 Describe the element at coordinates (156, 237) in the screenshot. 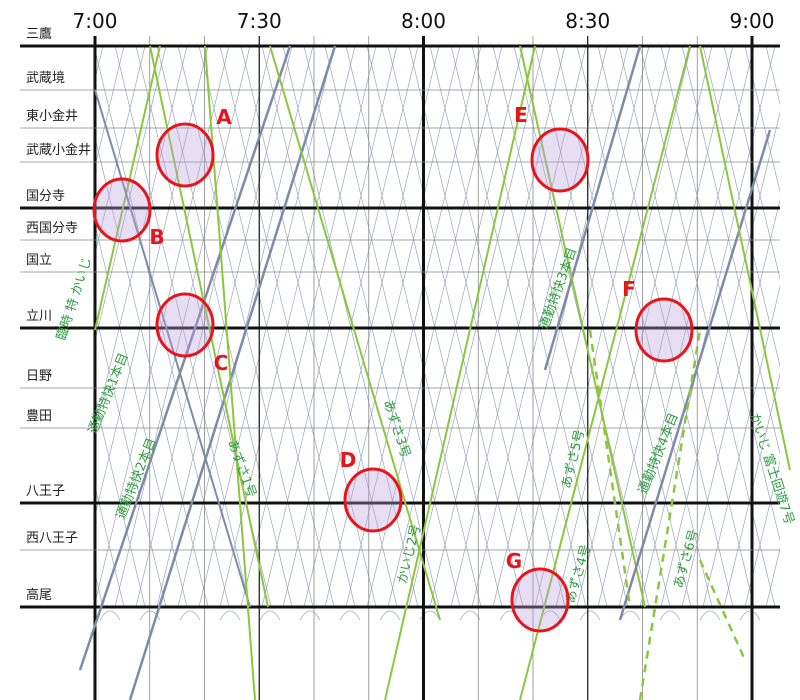

I see `marker-label: B` at that location.